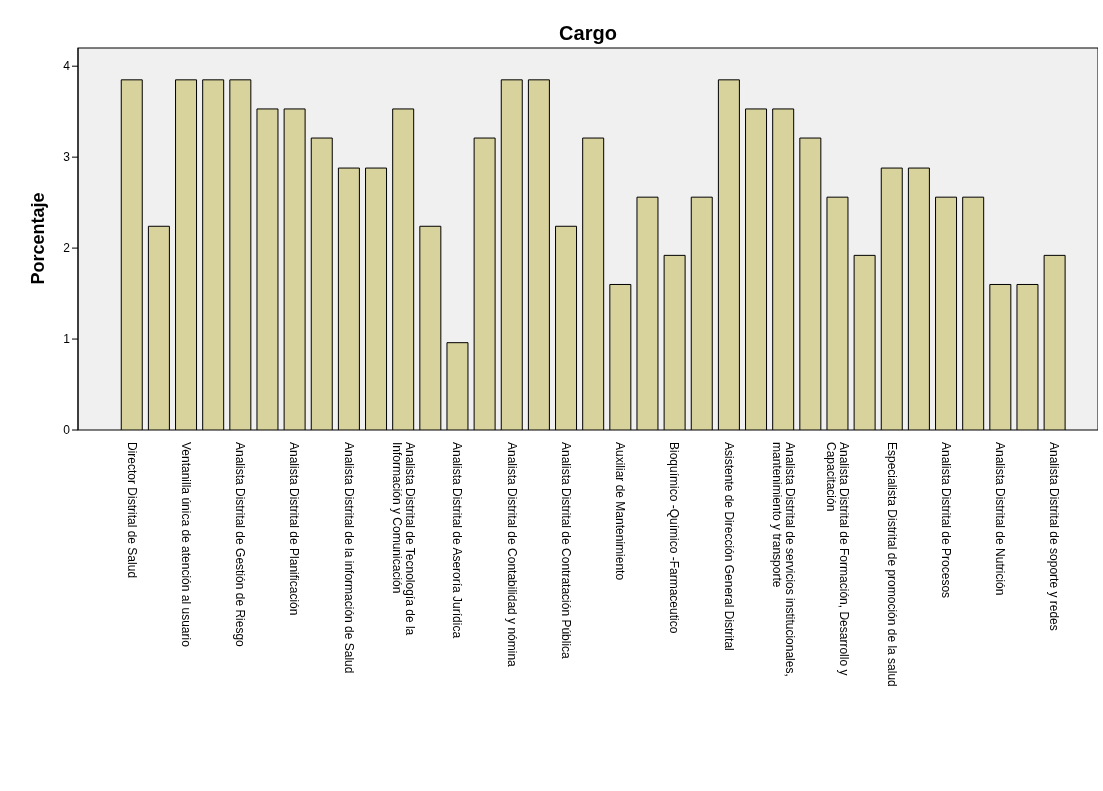  Describe the element at coordinates (1000, 519) in the screenshot. I see `x-tick-label: Analista Distrital de Nutrición` at that location.